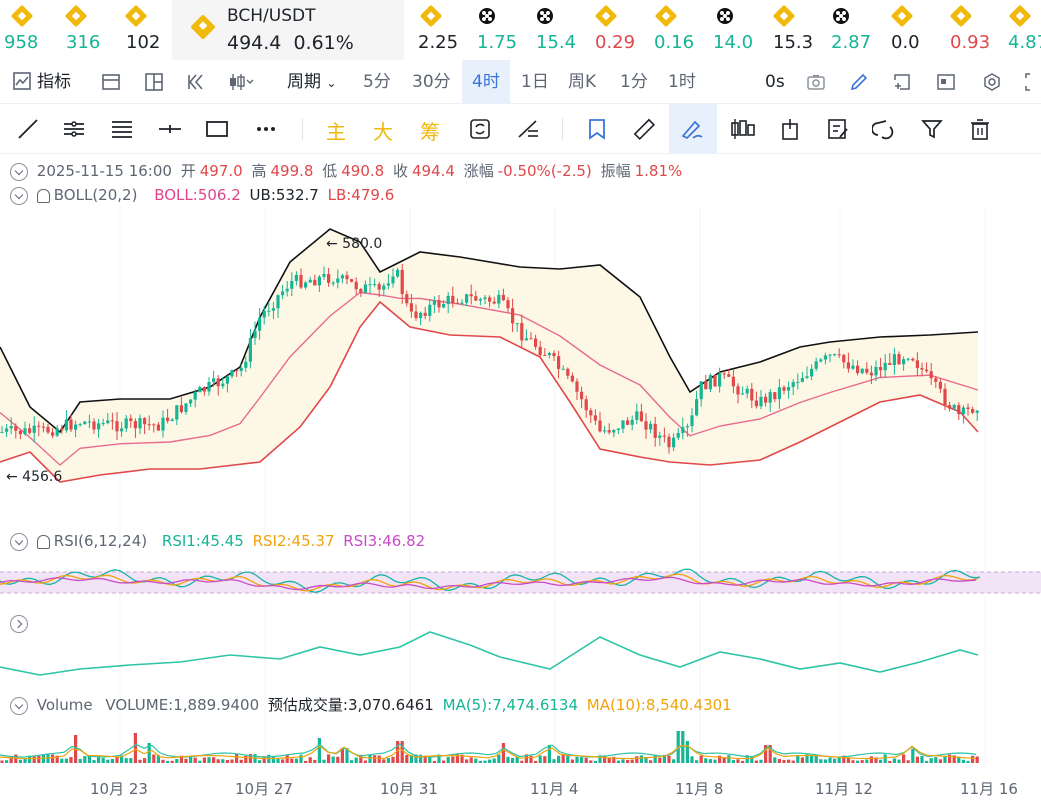  What do you see at coordinates (946, 82) in the screenshot?
I see `template-icon` at bounding box center [946, 82].